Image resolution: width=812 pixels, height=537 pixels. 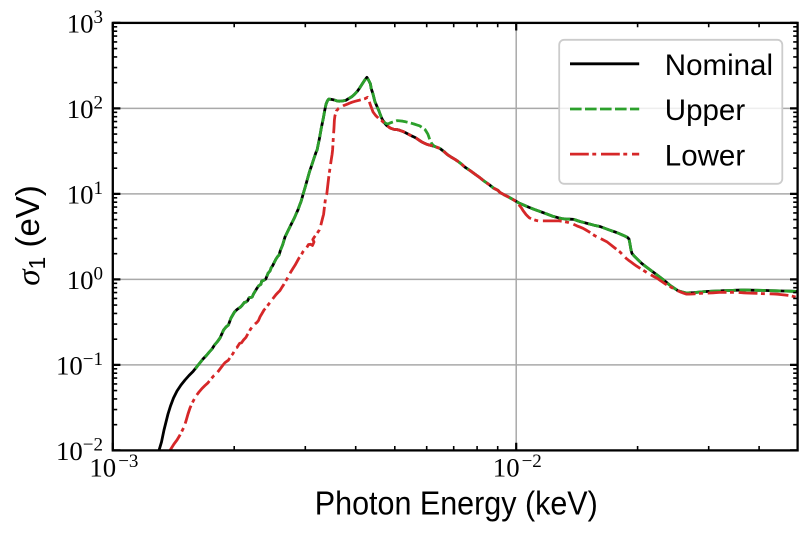 What do you see at coordinates (719, 65) in the screenshot?
I see `svg-text: Nominal` at bounding box center [719, 65].